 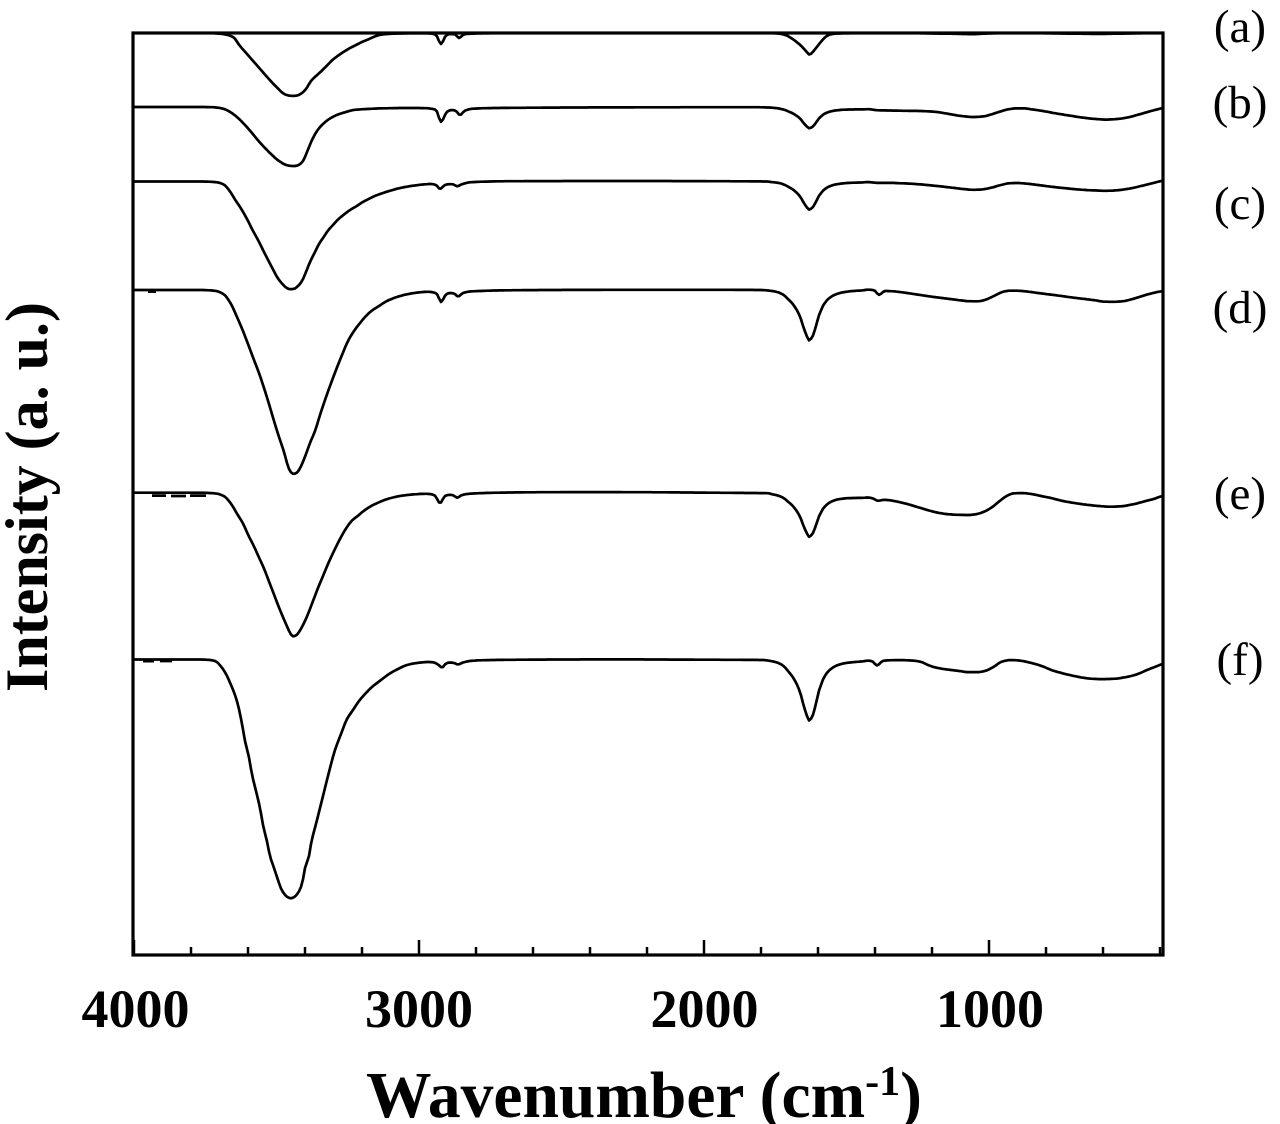 What do you see at coordinates (1240, 660) in the screenshot?
I see `svg-text: (f)` at bounding box center [1240, 660].